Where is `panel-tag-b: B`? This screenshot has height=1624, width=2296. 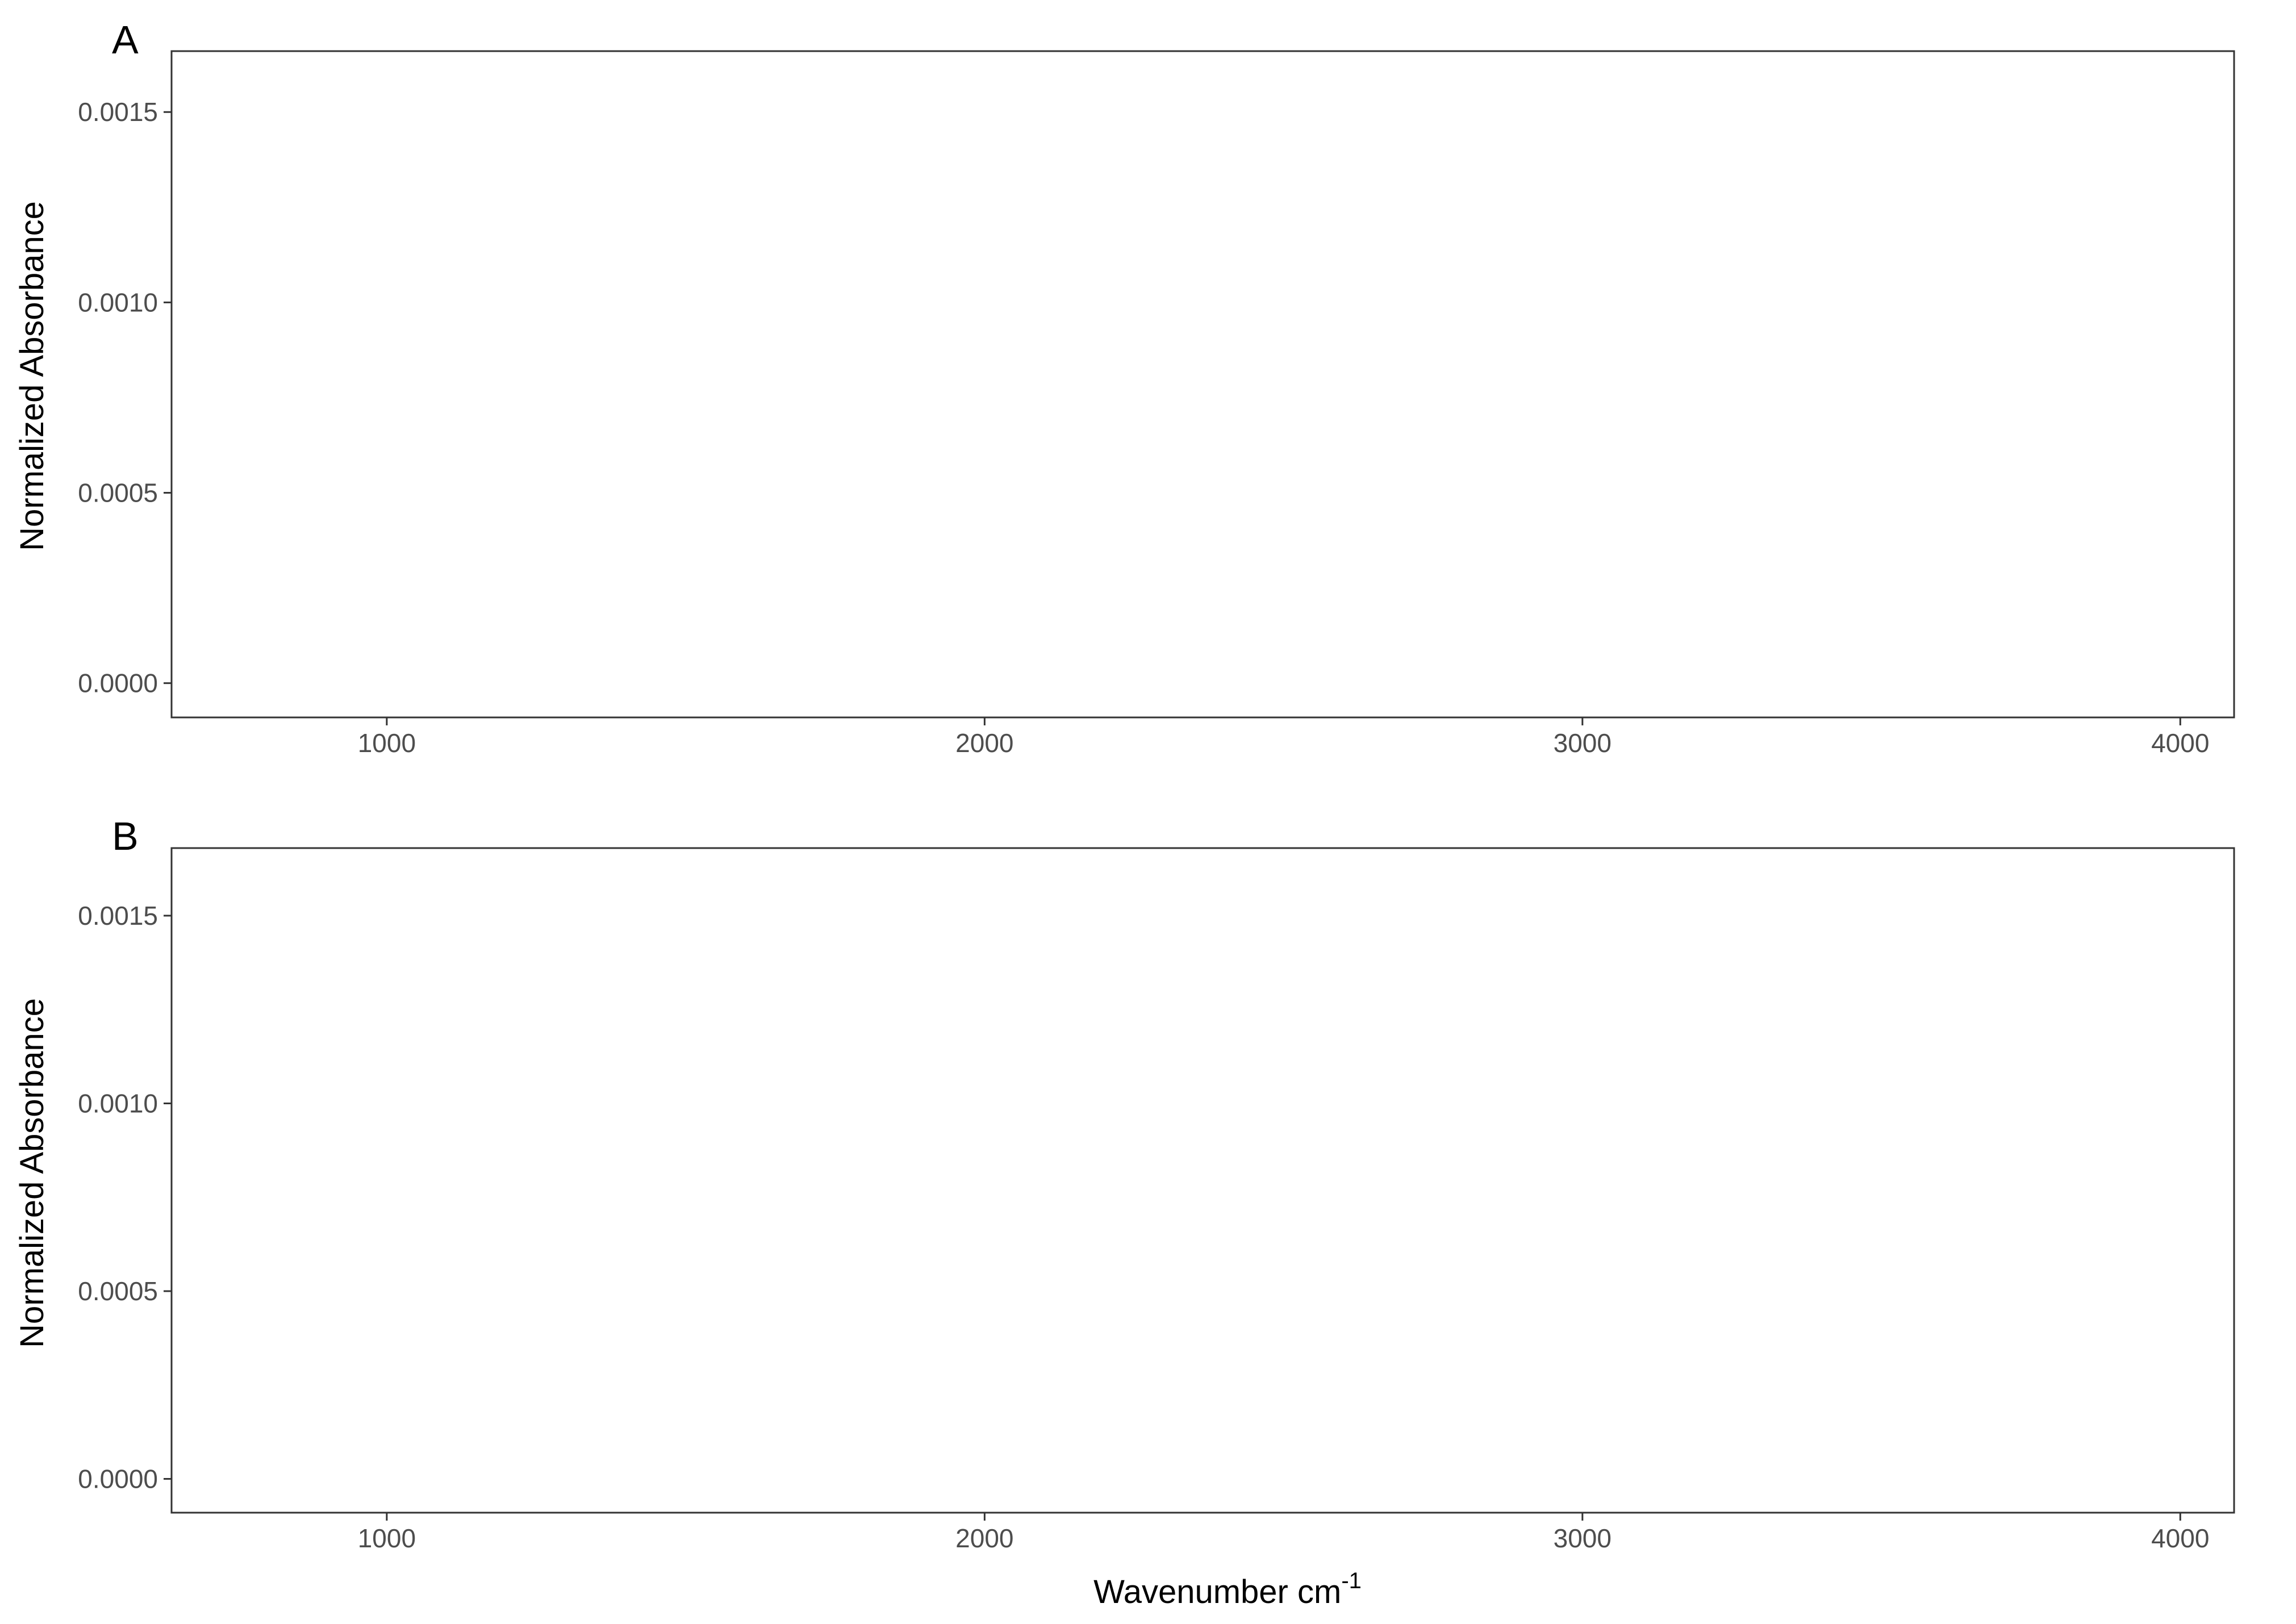
panel-tag-b: B is located at coordinates (125, 836).